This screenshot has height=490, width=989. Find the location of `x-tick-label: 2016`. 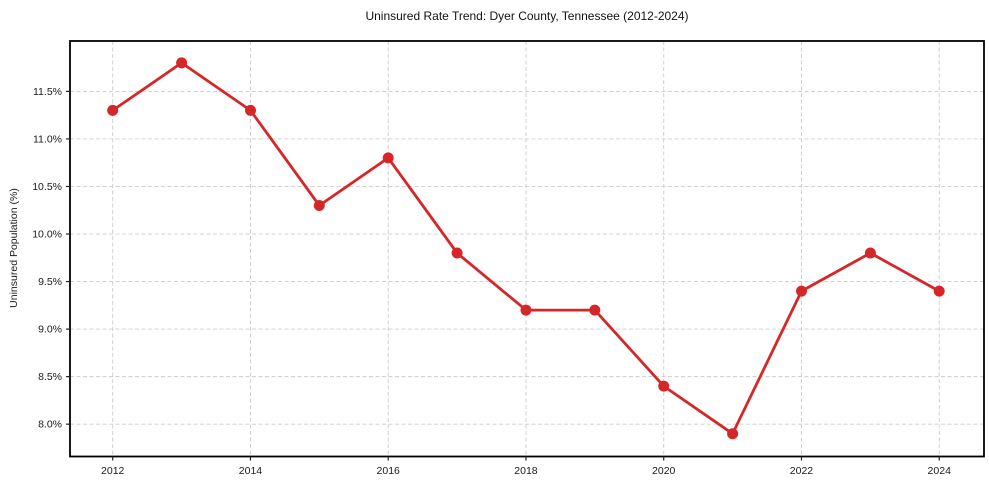

x-tick-label: 2016 is located at coordinates (389, 471).